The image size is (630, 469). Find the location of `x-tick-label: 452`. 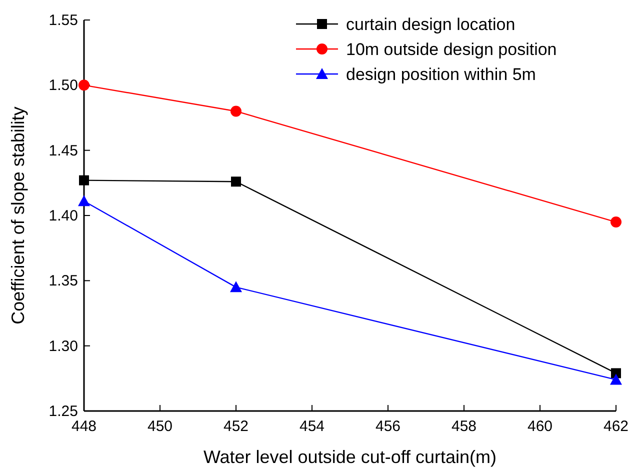

x-tick-label: 452 is located at coordinates (236, 426).